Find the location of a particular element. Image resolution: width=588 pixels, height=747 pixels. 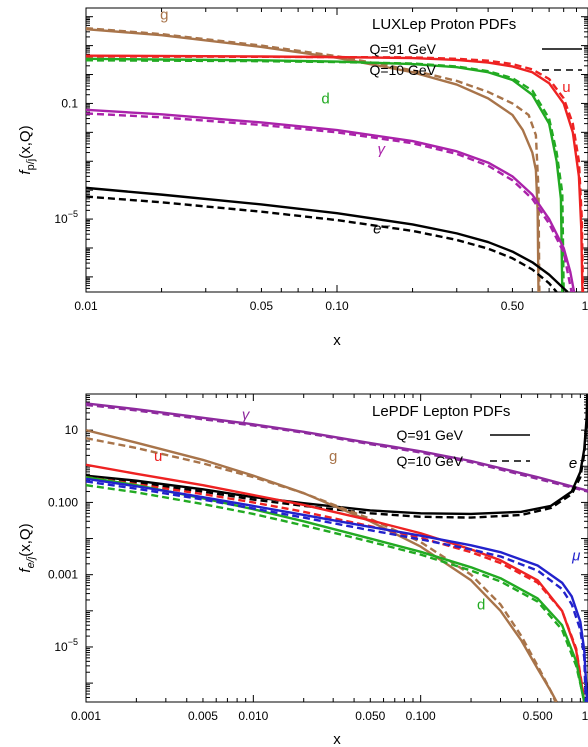

x-tick-label: 0.50 is located at coordinates (513, 306).